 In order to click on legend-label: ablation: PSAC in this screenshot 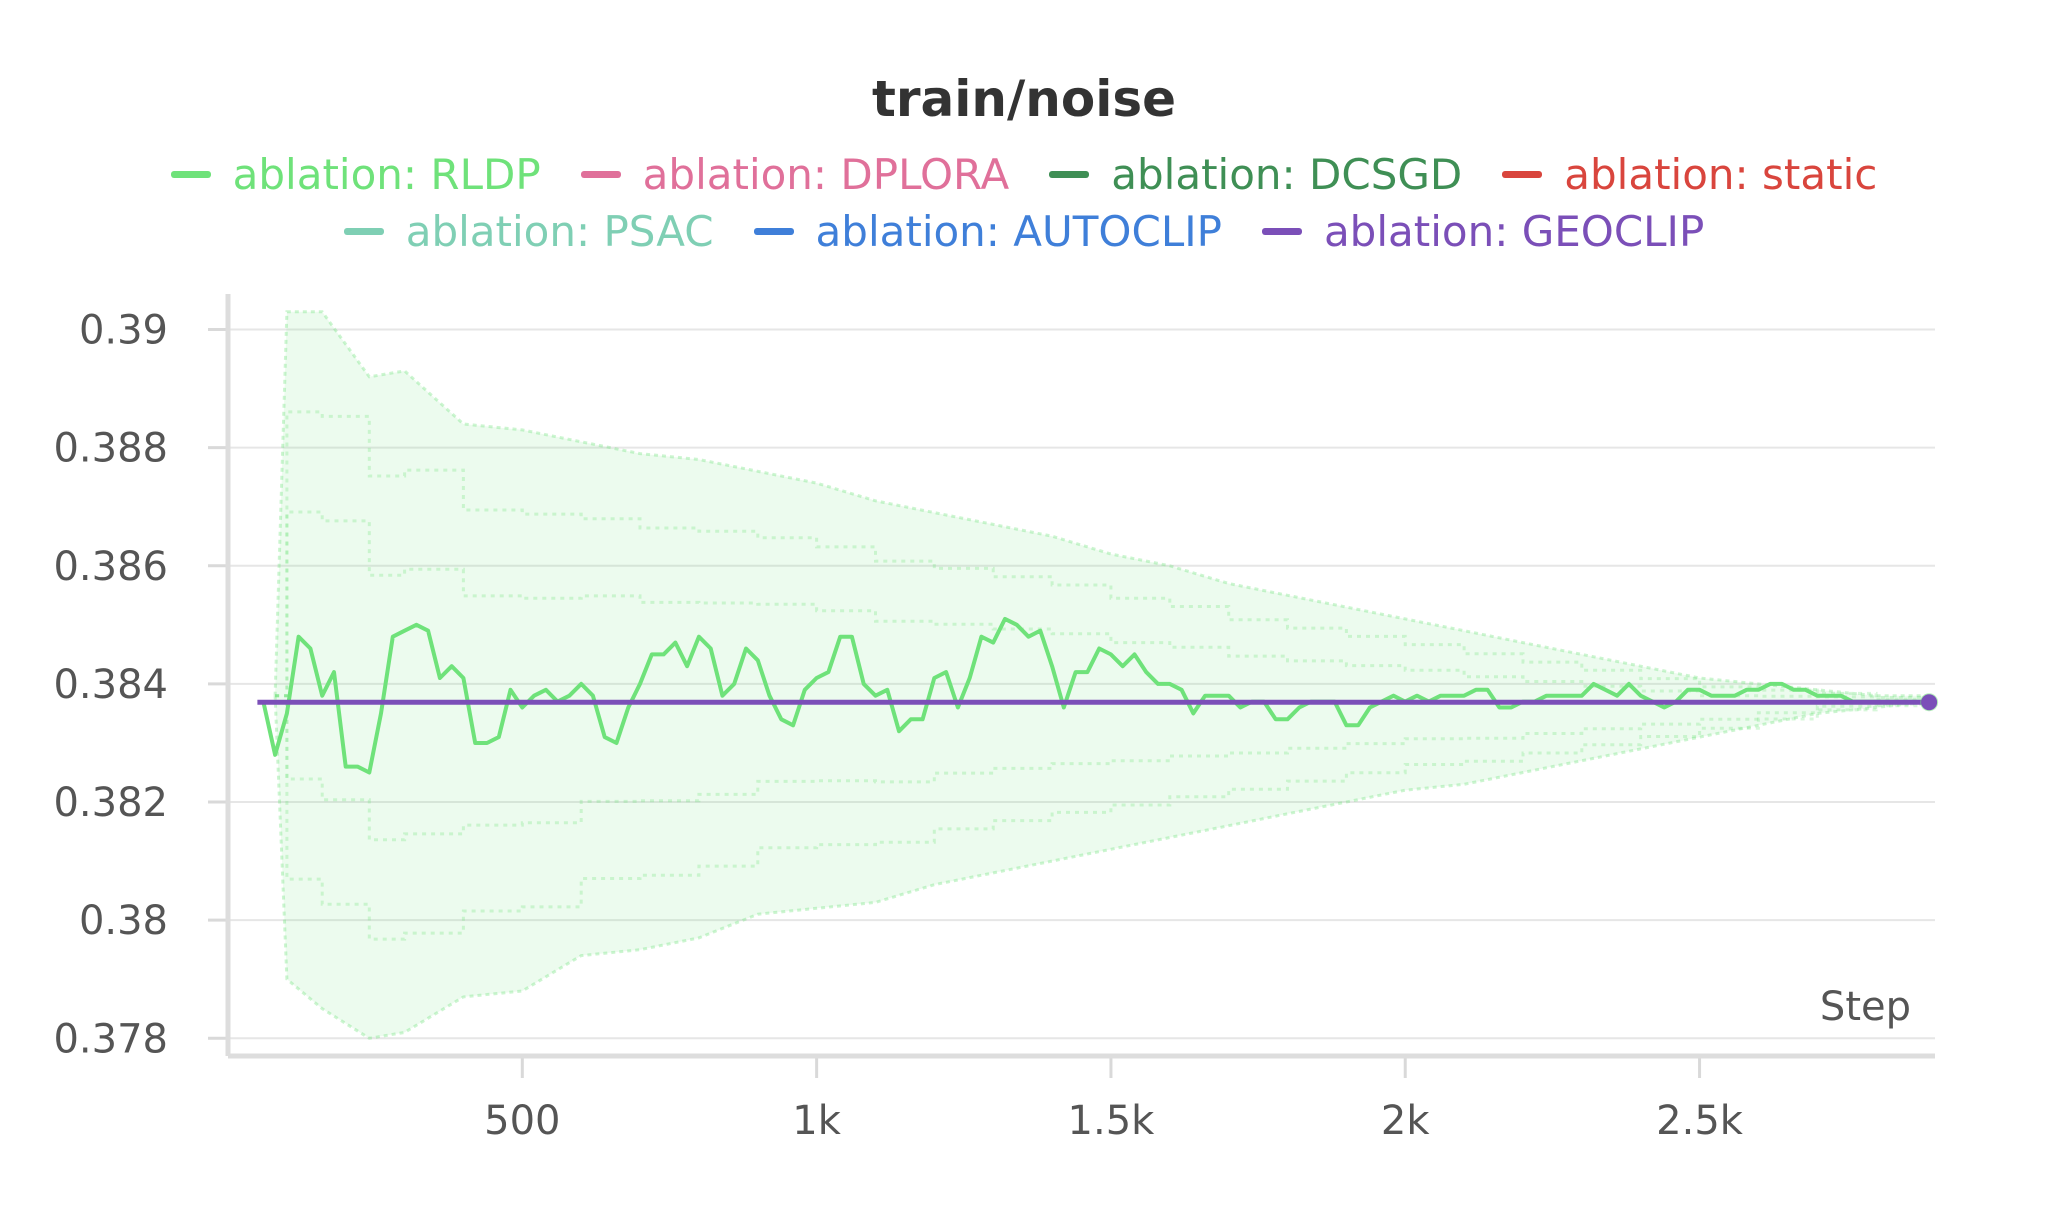, I will do `click(559, 231)`.